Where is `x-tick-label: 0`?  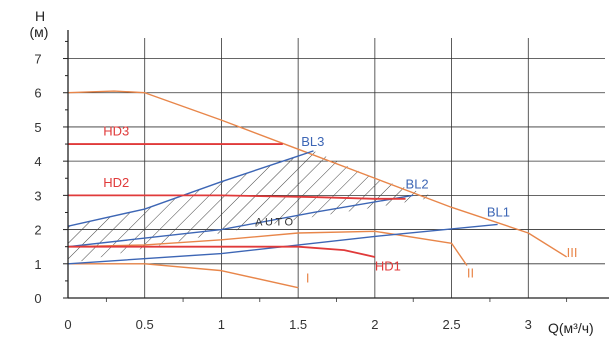
x-tick-label: 0 is located at coordinates (67, 324).